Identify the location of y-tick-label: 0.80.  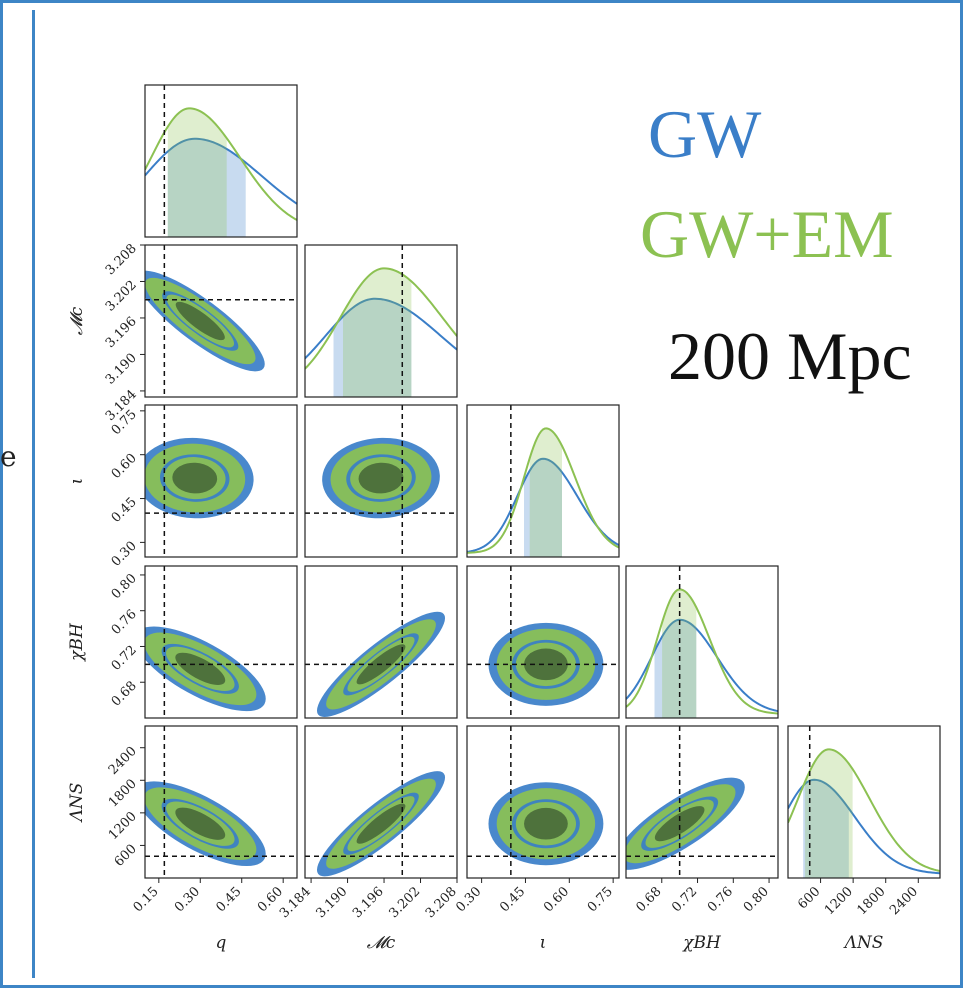
(124, 586).